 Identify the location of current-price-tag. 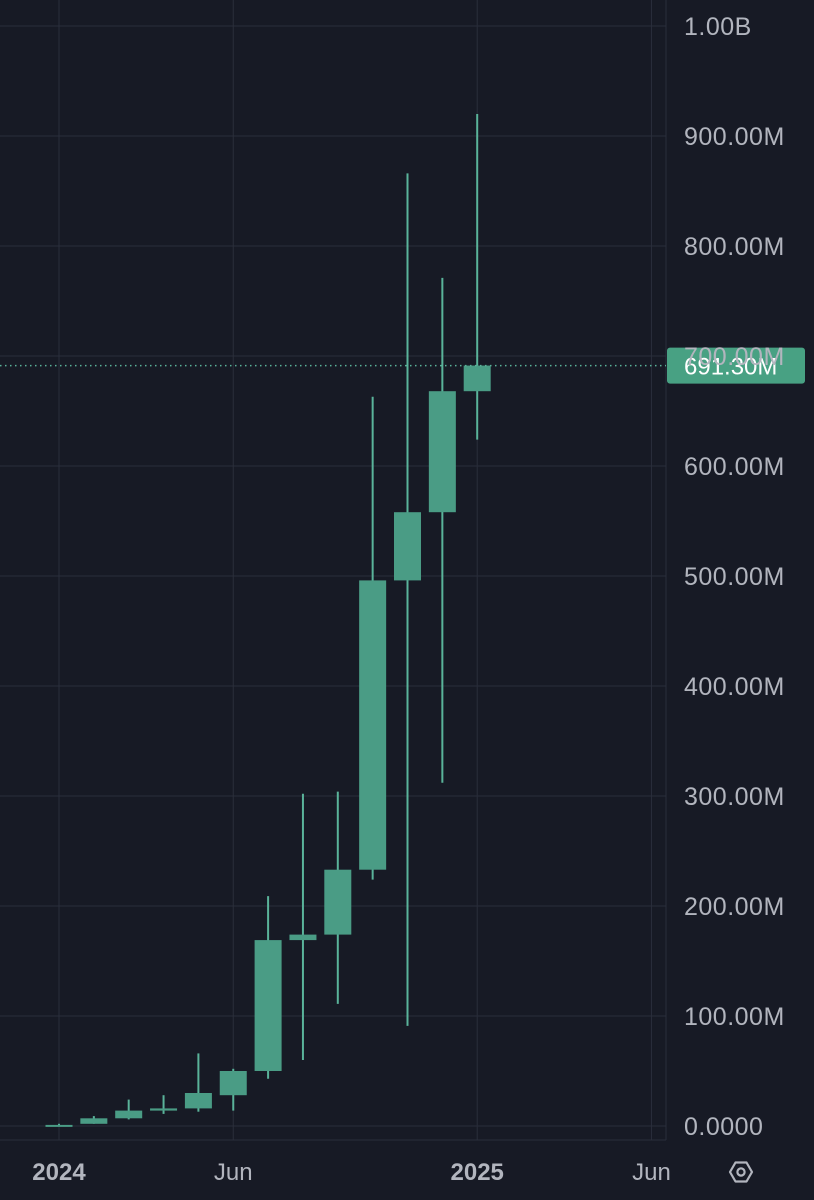
(736, 365).